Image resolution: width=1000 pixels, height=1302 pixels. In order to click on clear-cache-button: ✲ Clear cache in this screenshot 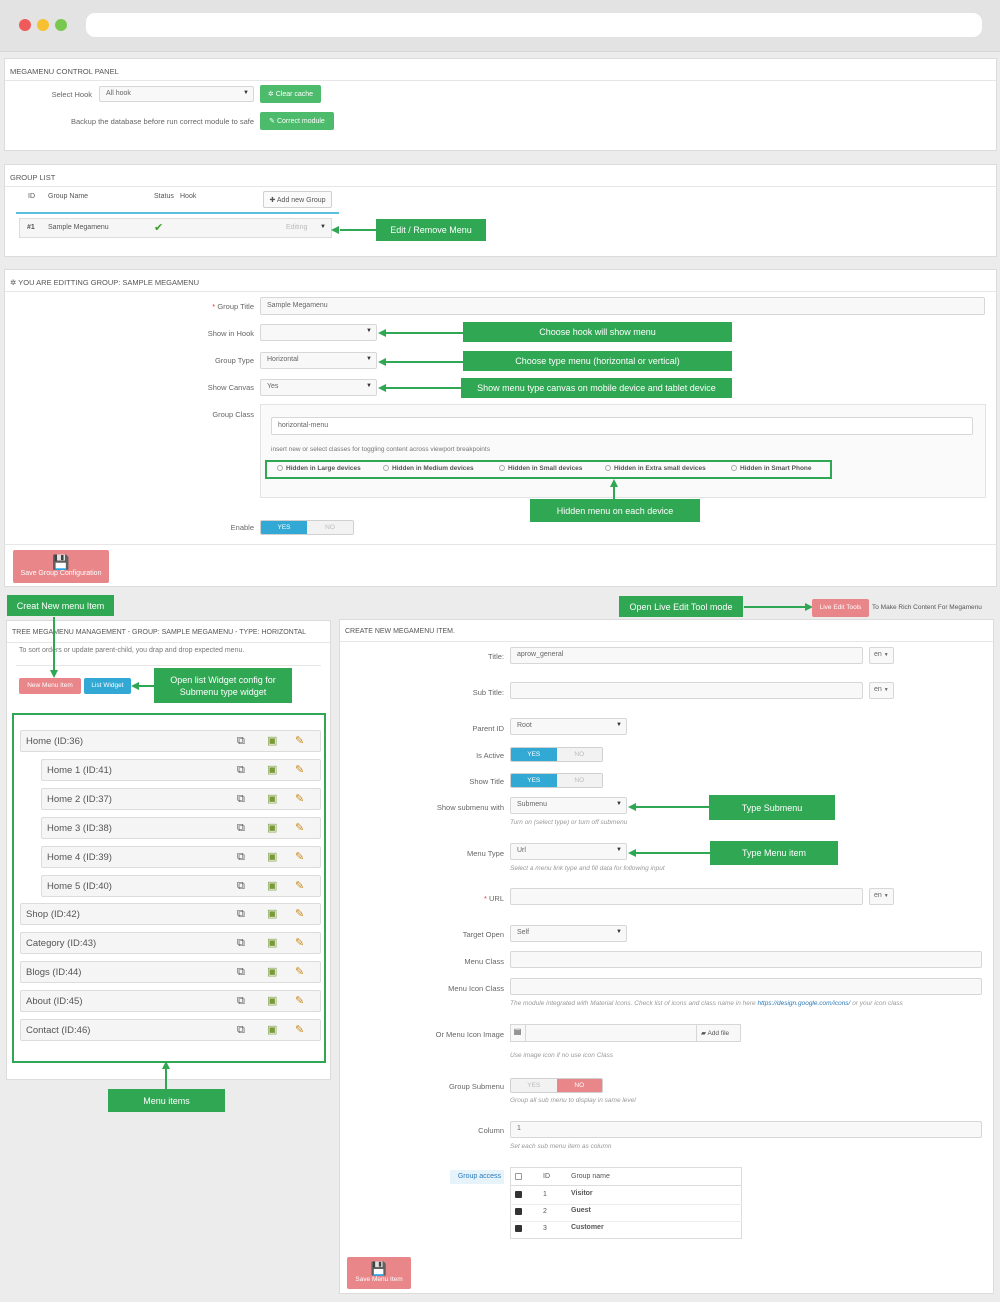, I will do `click(290, 94)`.